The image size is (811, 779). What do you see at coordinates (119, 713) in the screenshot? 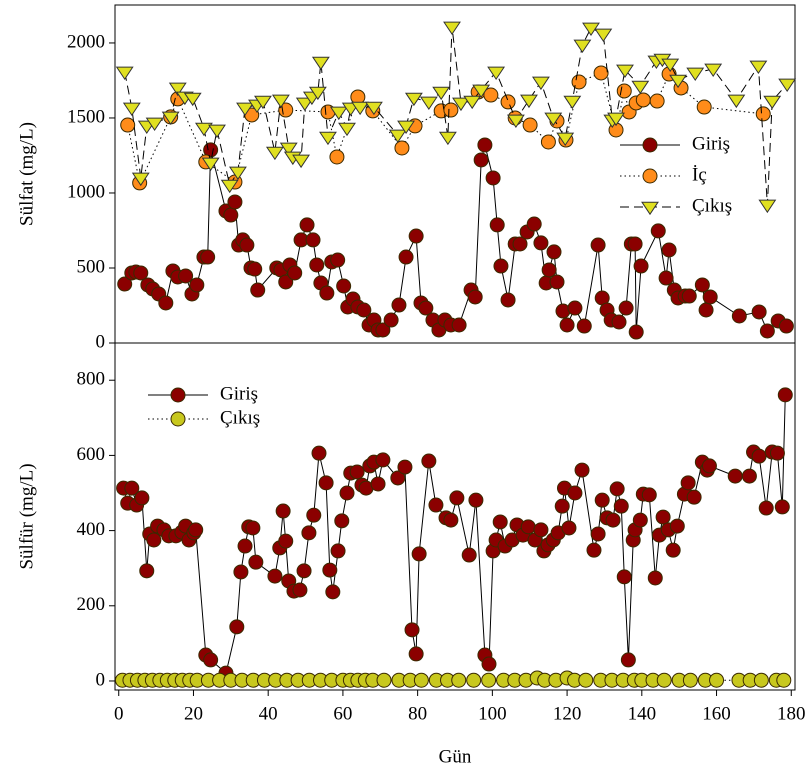
I see `x-tick-label: 0` at bounding box center [119, 713].